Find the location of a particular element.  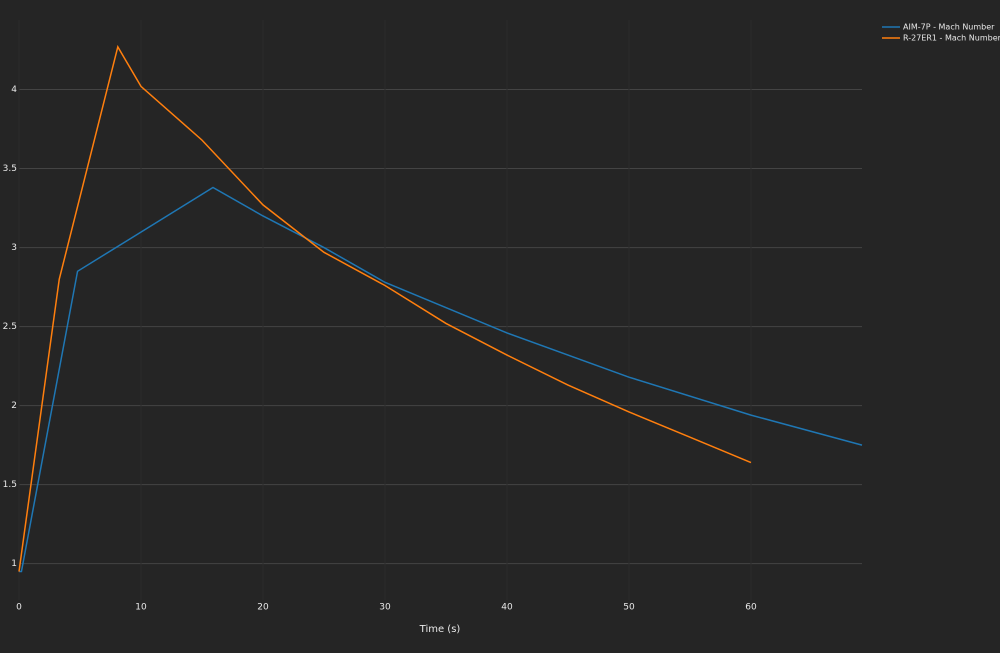

y-tick-label: 2 is located at coordinates (14, 406).